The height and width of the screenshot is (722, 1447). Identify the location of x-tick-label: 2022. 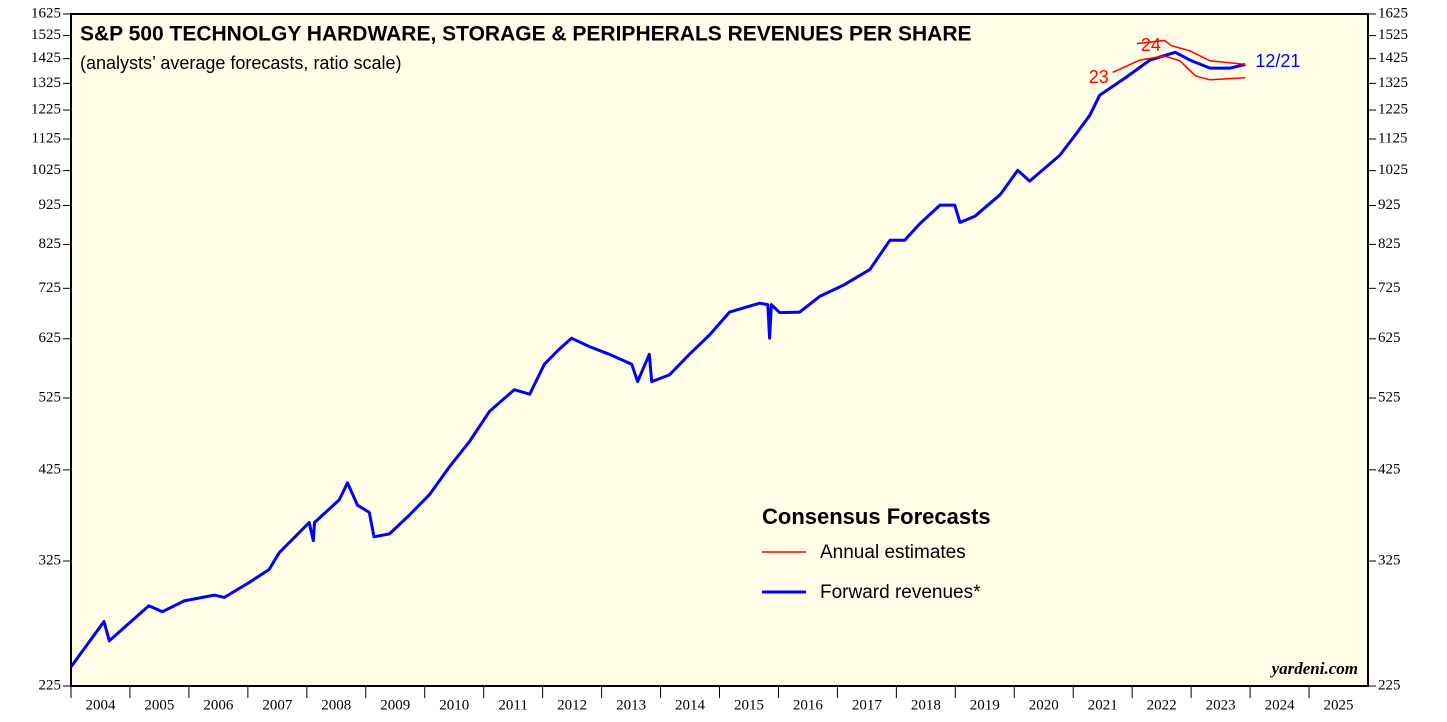
(1162, 705).